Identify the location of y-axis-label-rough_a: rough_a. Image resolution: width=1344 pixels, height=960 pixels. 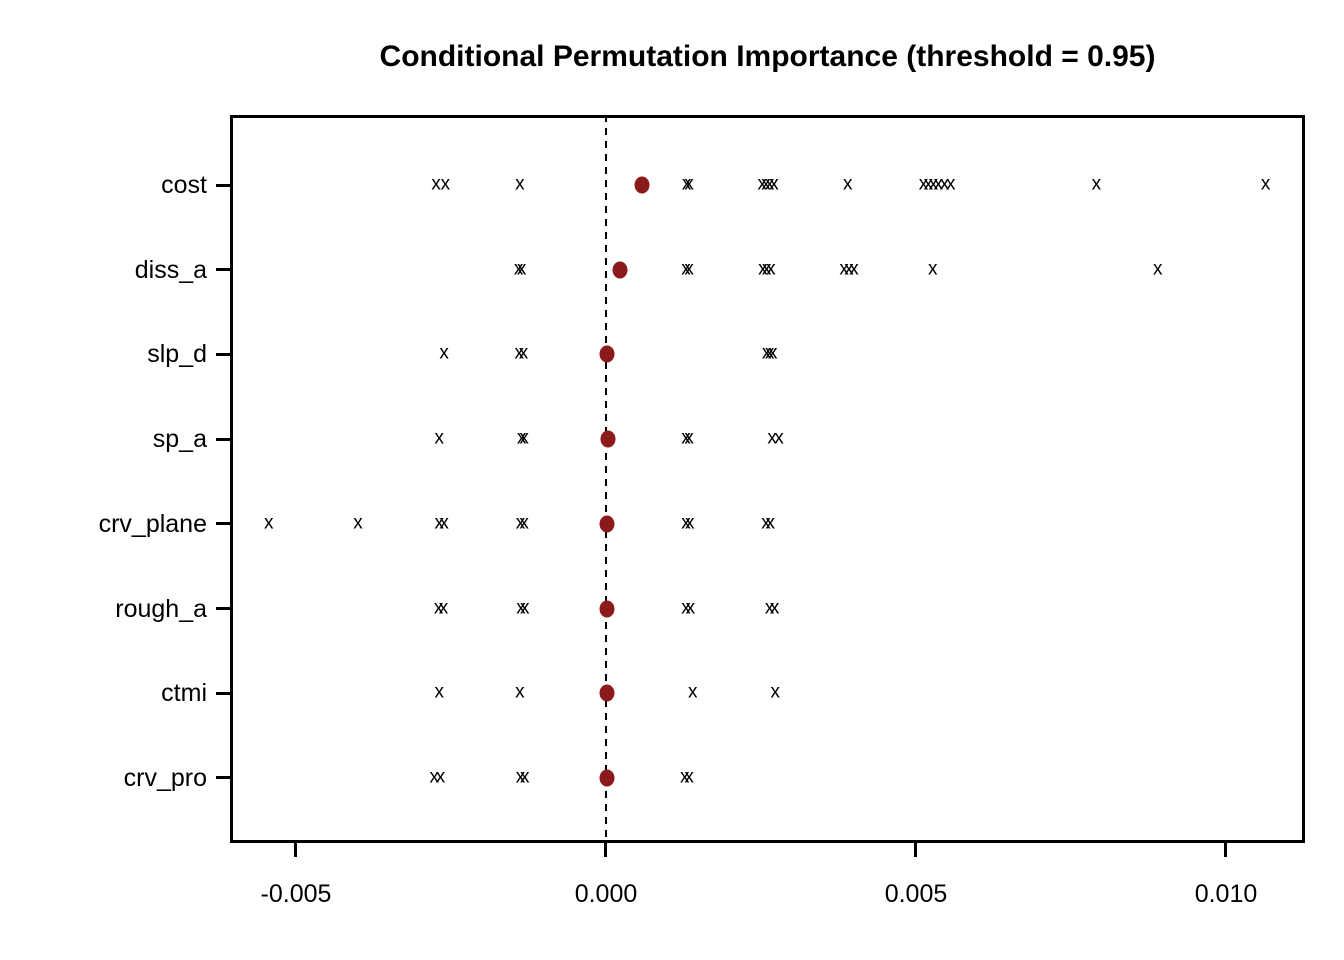
(161, 608).